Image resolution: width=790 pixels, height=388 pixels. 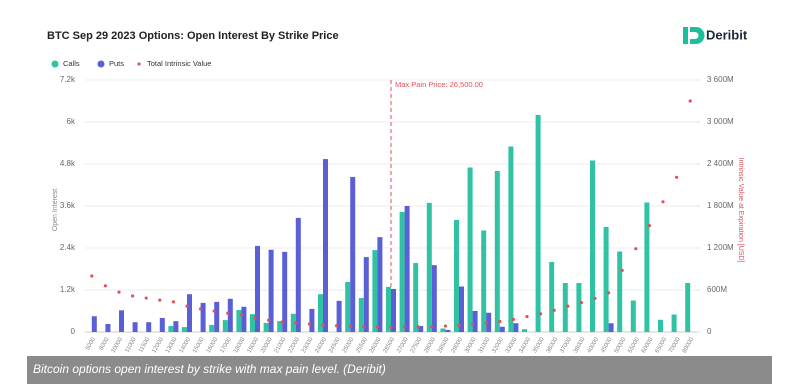 What do you see at coordinates (594, 345) in the screenshot?
I see `x-tick-label: 40000` at bounding box center [594, 345].